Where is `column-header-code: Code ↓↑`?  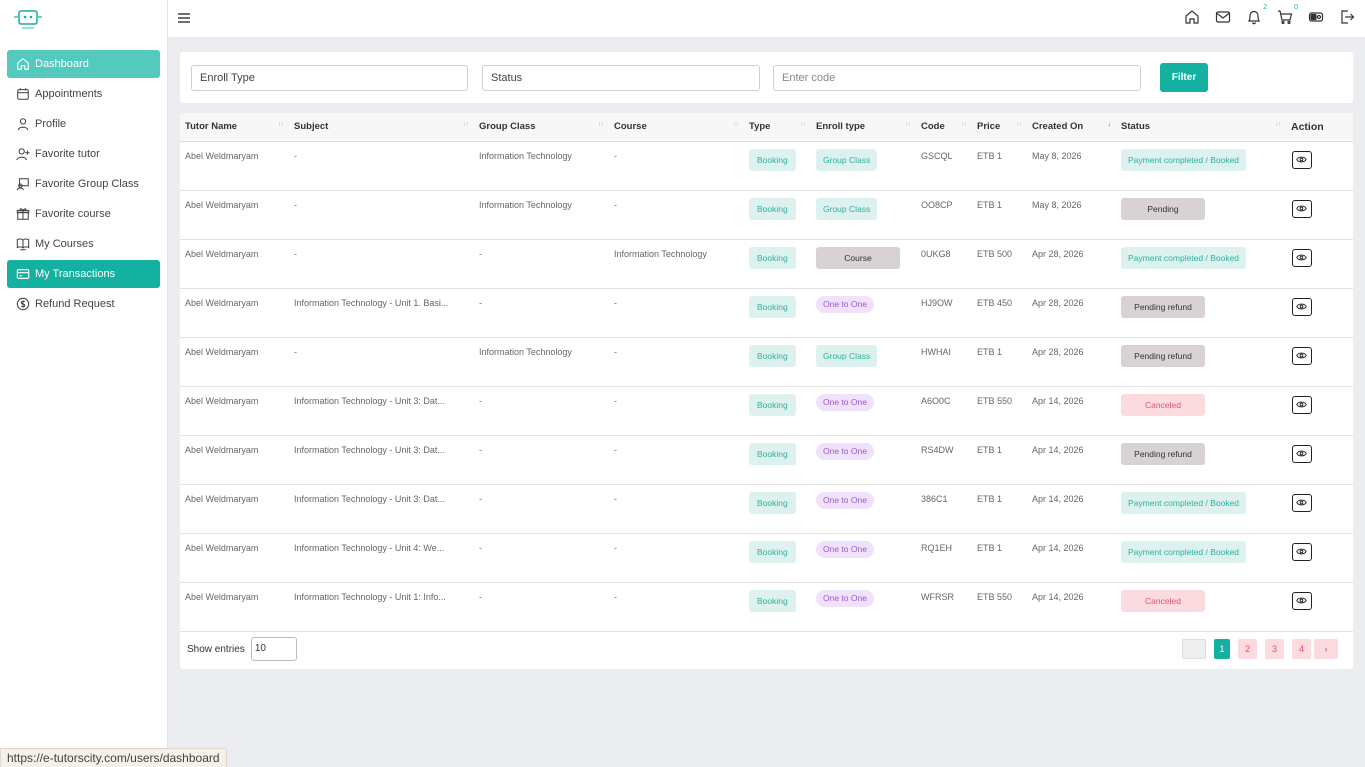 column-header-code: Code ↓↑ is located at coordinates (944, 127).